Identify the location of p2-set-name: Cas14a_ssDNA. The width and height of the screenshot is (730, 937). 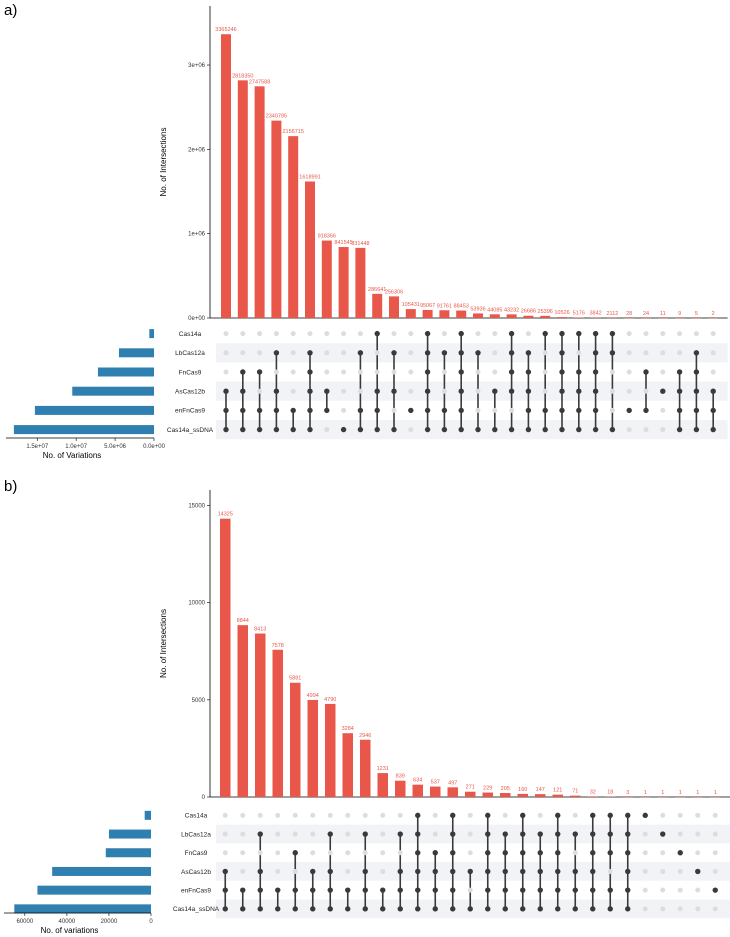
(196, 909).